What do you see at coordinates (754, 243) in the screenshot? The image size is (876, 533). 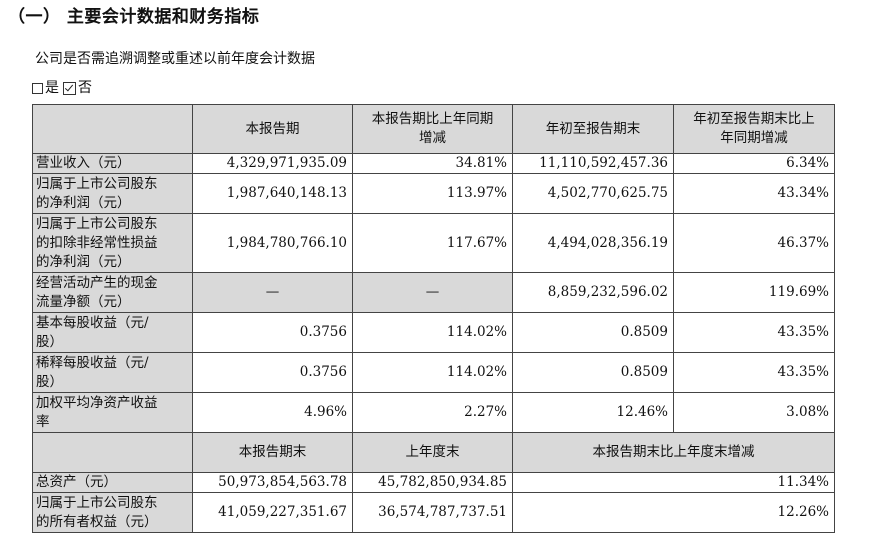 I see `cell-value: 46.37%` at bounding box center [754, 243].